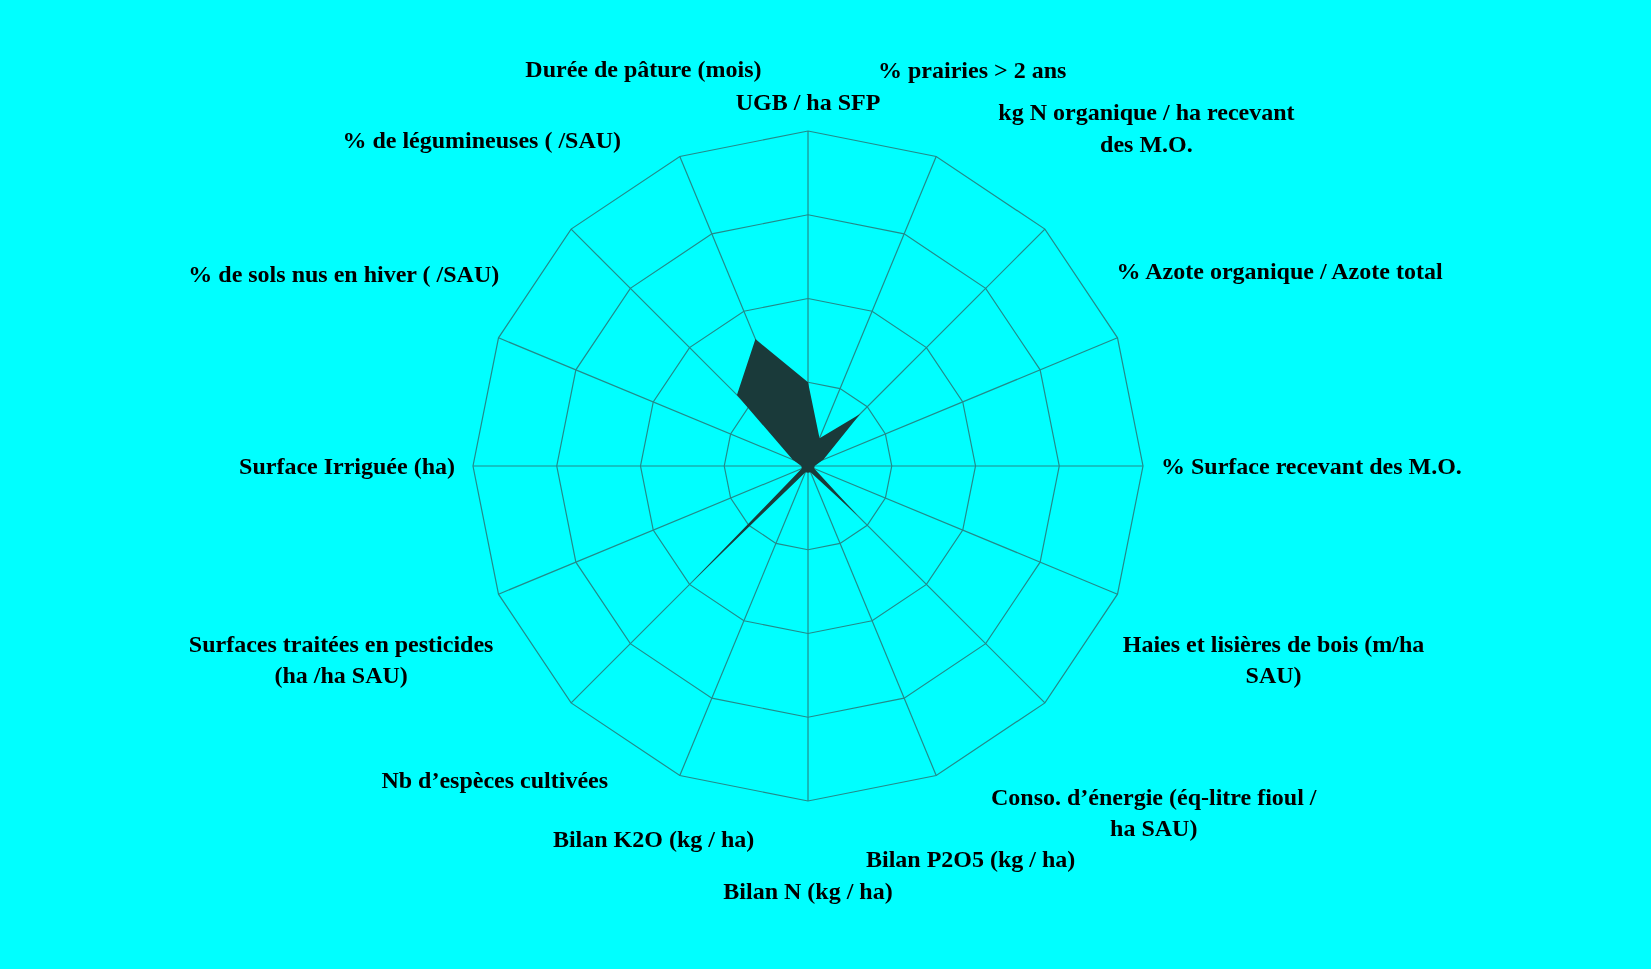  Describe the element at coordinates (1311, 466) in the screenshot. I see `spoke-label: % Surface recevant des M.O.` at that location.